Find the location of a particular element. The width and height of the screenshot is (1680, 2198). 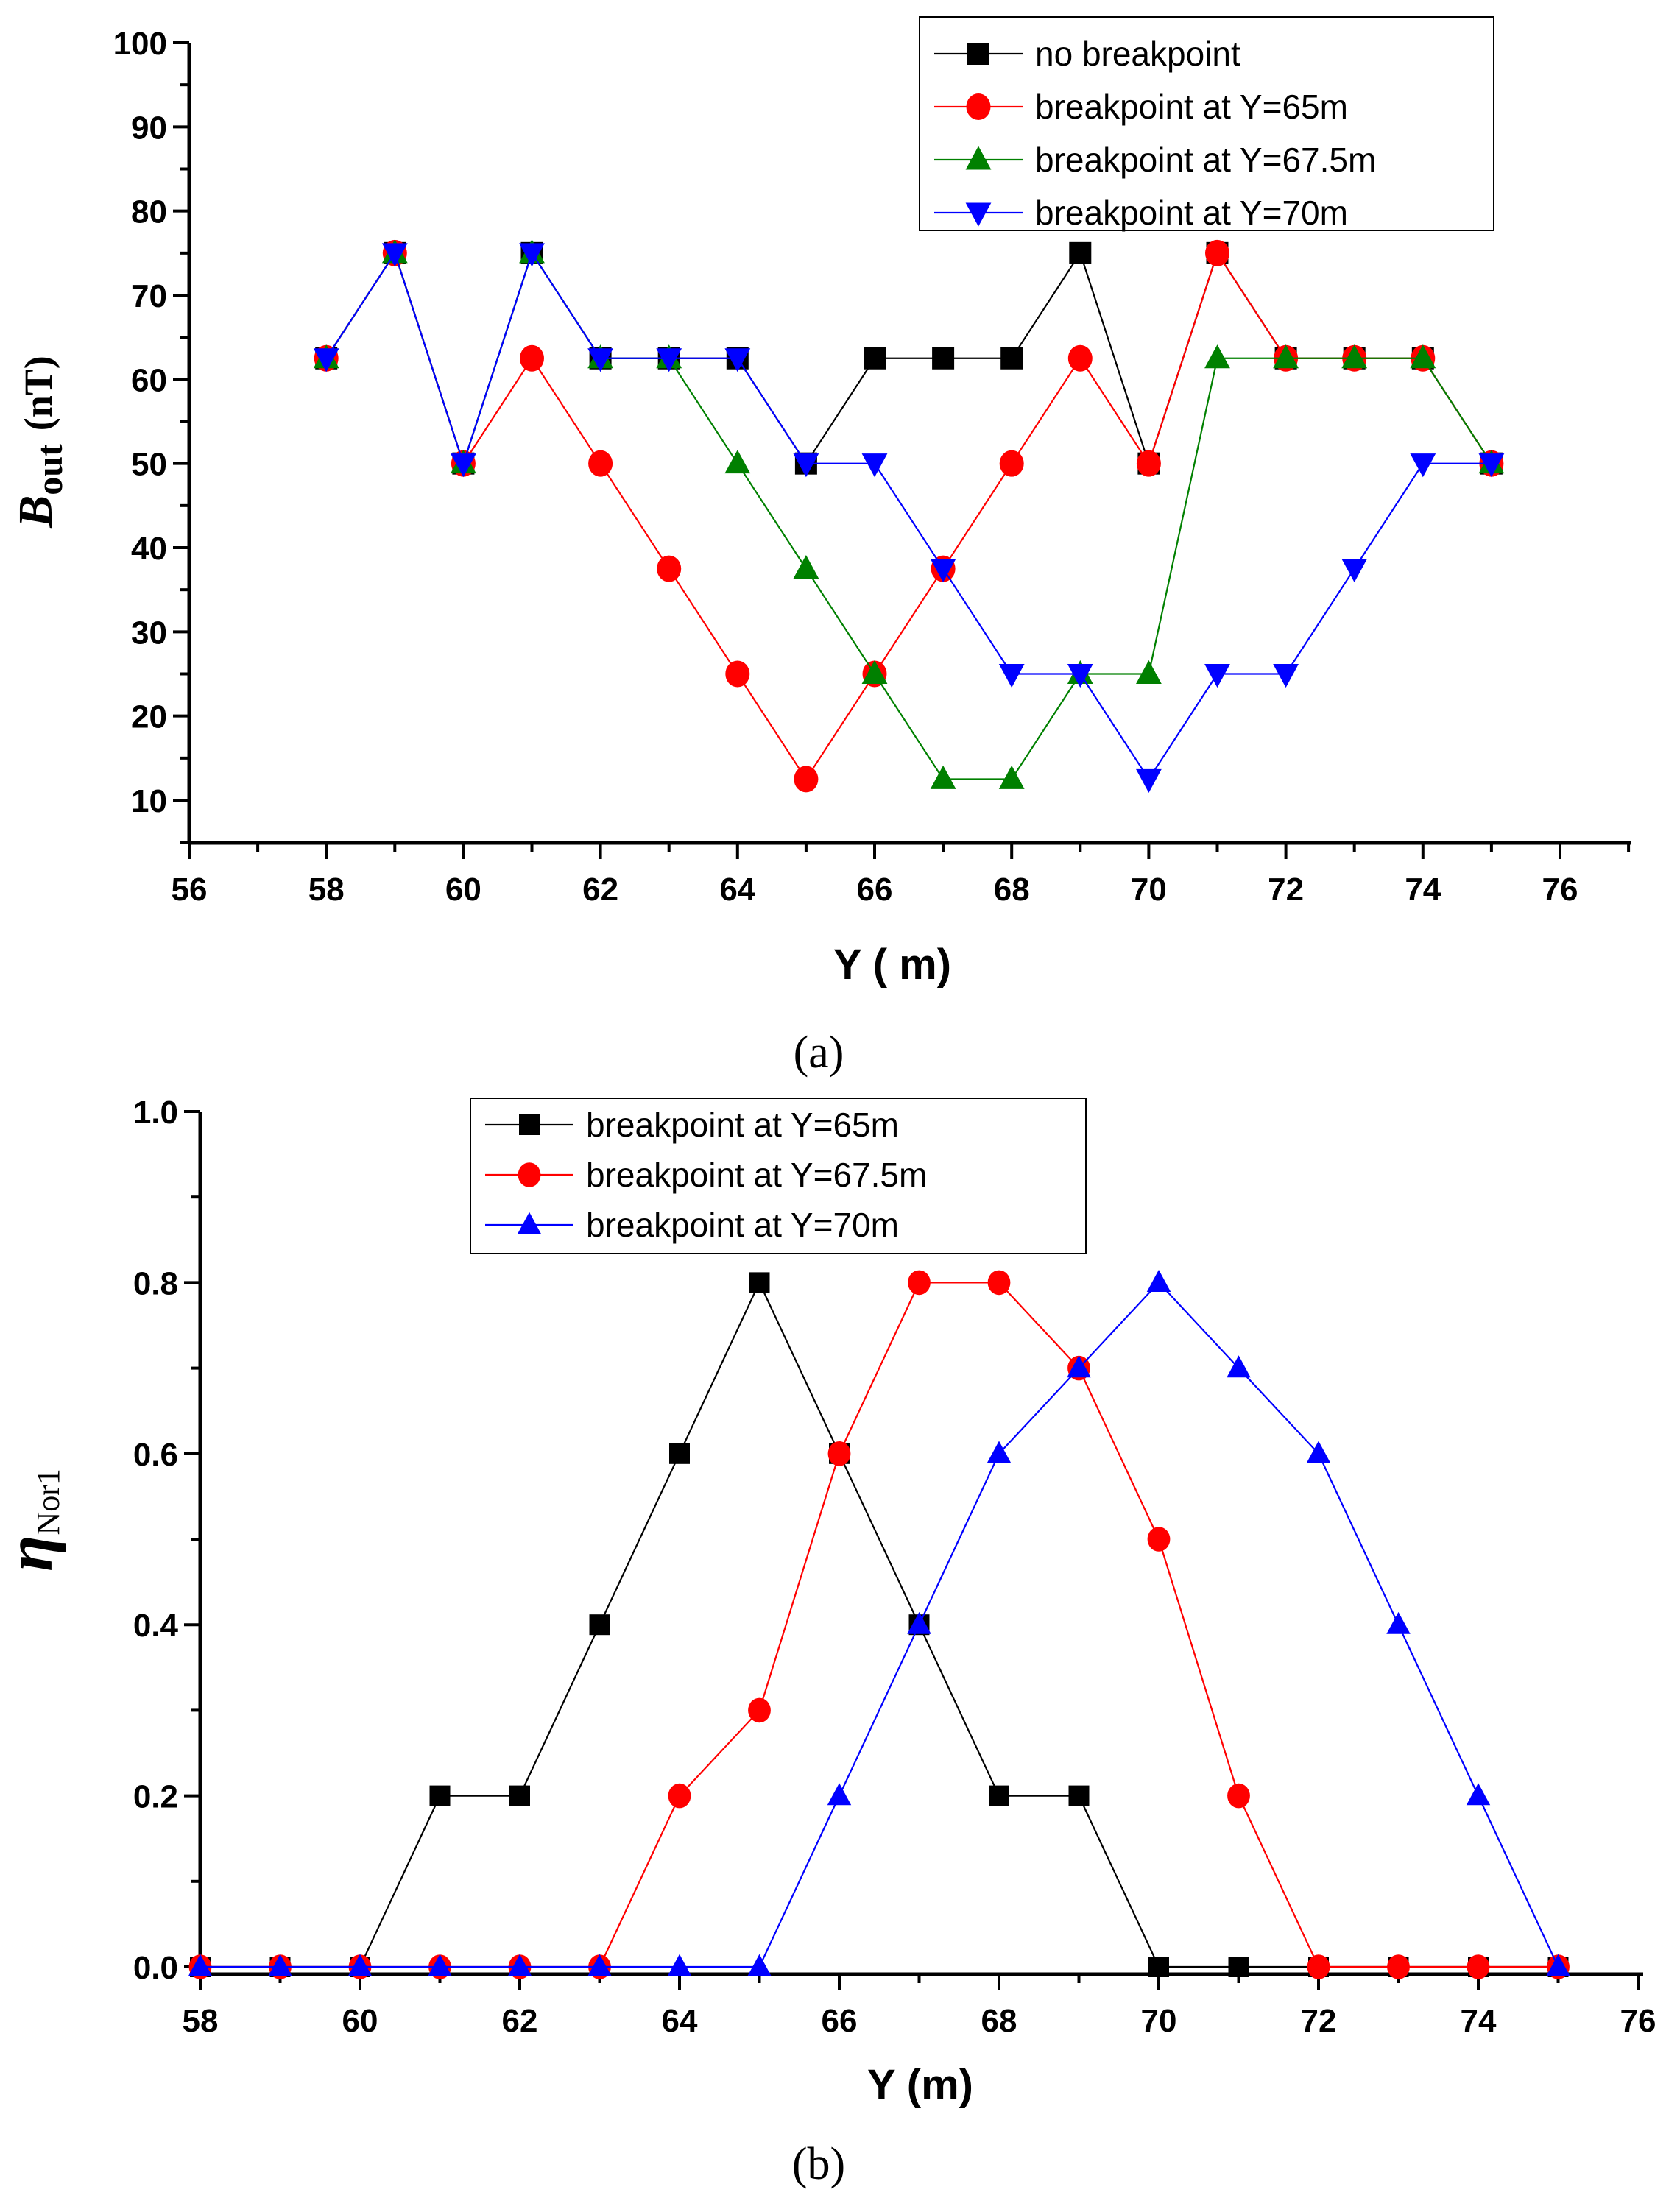

x-axis-label: Y (m) is located at coordinates (920, 2085).